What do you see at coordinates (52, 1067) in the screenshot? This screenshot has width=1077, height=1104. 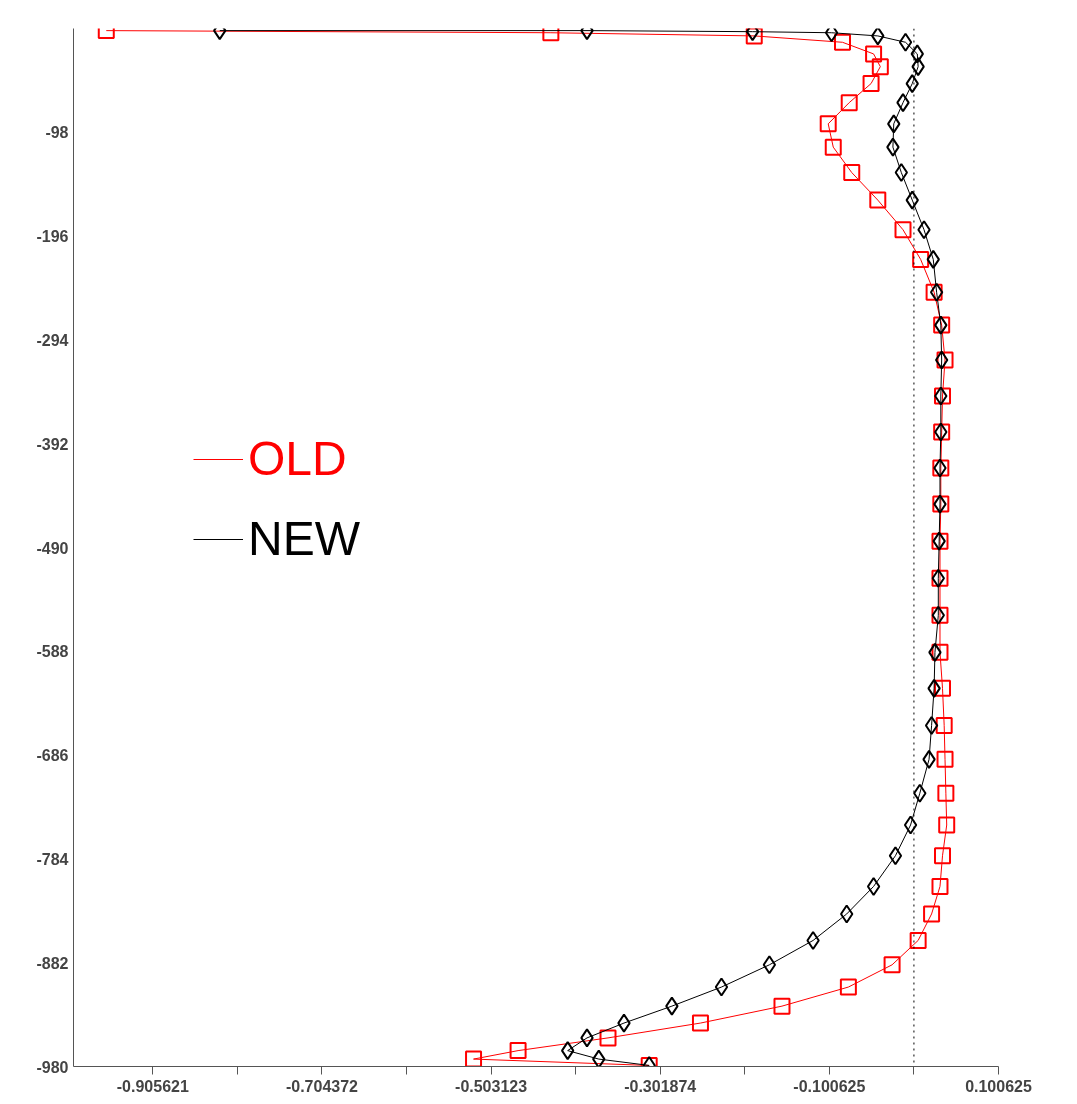 I see `y-tick-label: -980` at bounding box center [52, 1067].